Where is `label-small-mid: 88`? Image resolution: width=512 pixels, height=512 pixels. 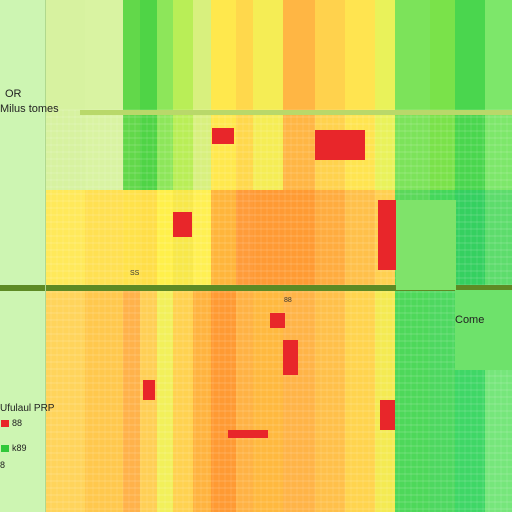
label-small-mid: 88 is located at coordinates (288, 300).